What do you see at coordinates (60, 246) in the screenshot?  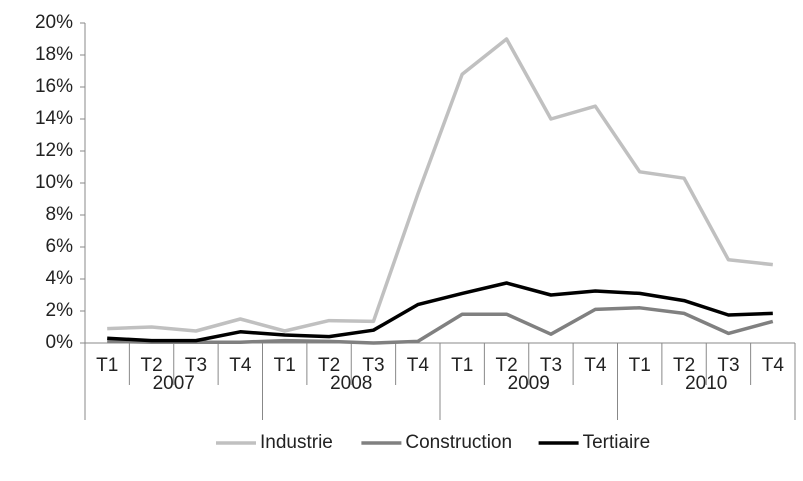 I see `y-tick-label: 6%` at bounding box center [60, 246].